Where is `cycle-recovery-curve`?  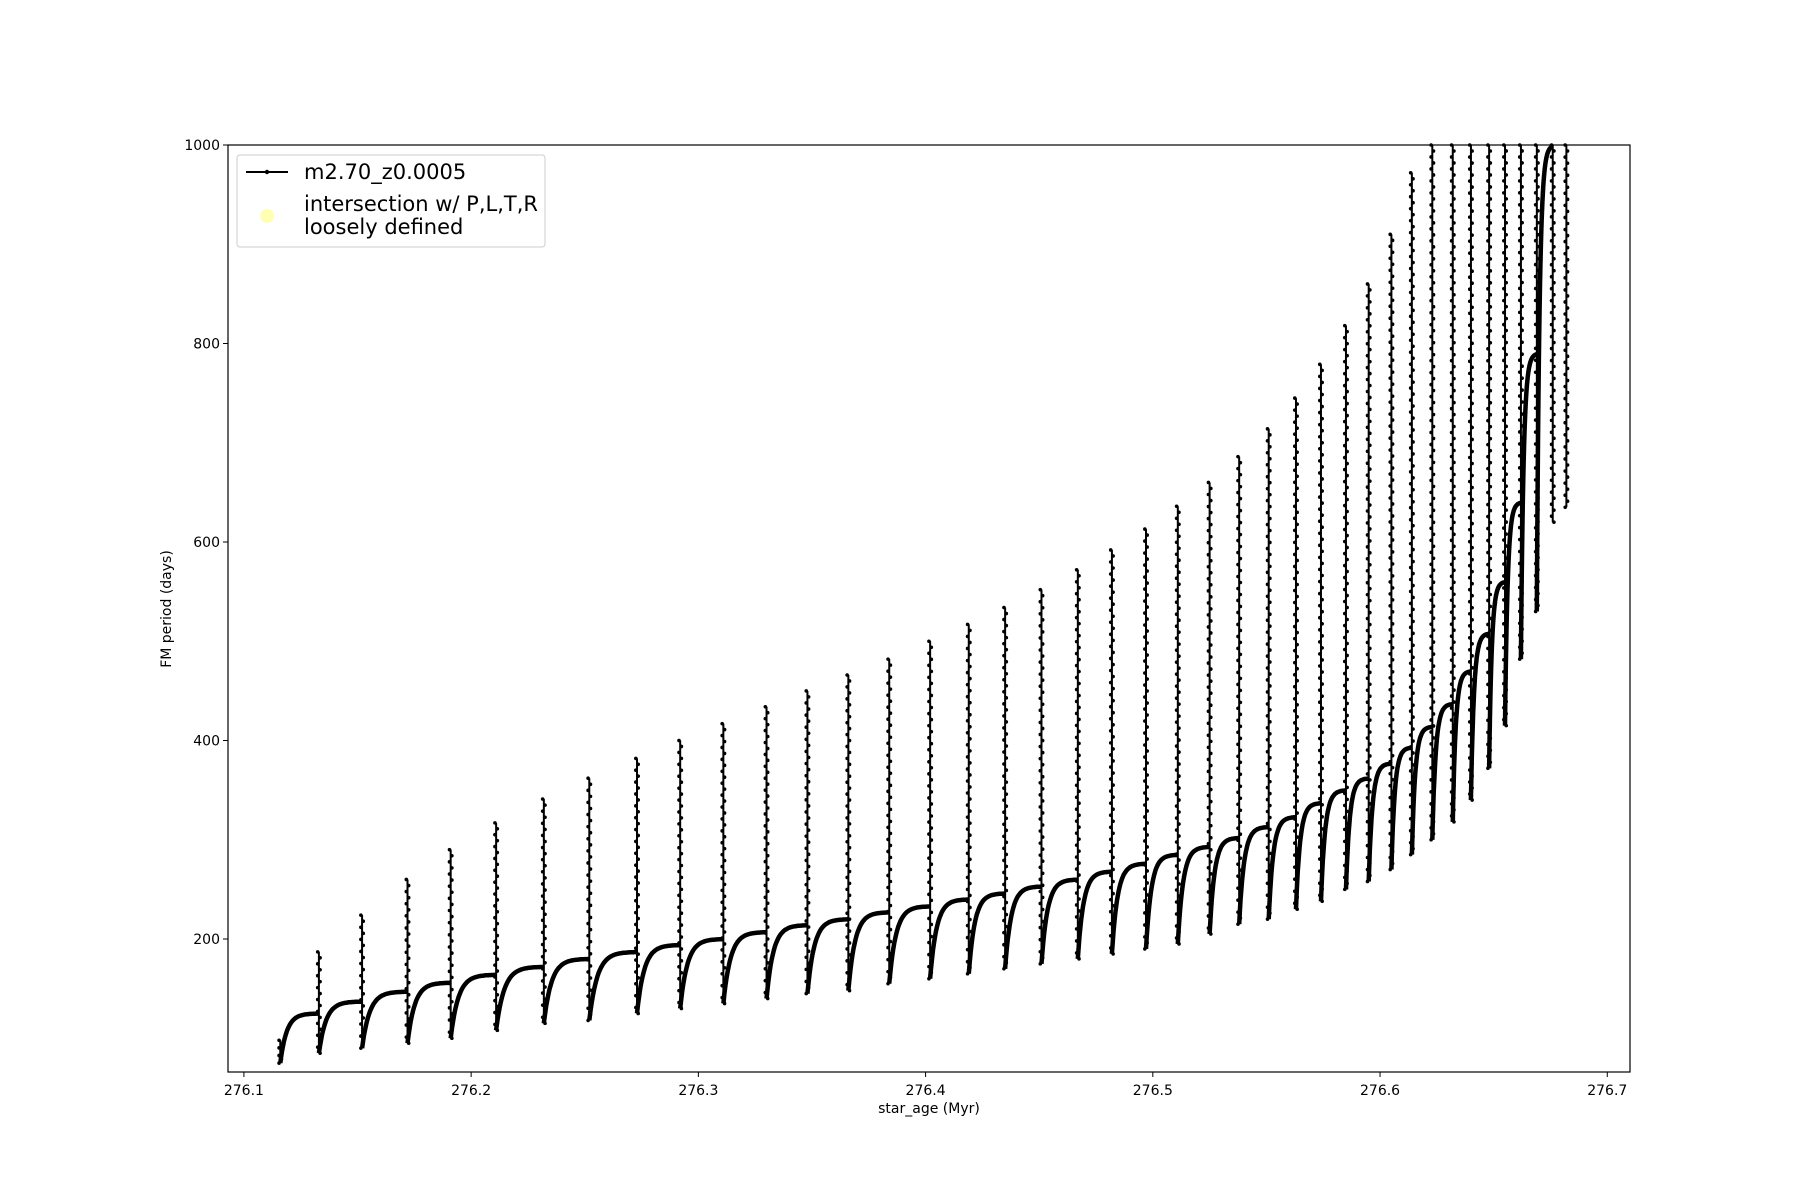 cycle-recovery-curve is located at coordinates (986, 932).